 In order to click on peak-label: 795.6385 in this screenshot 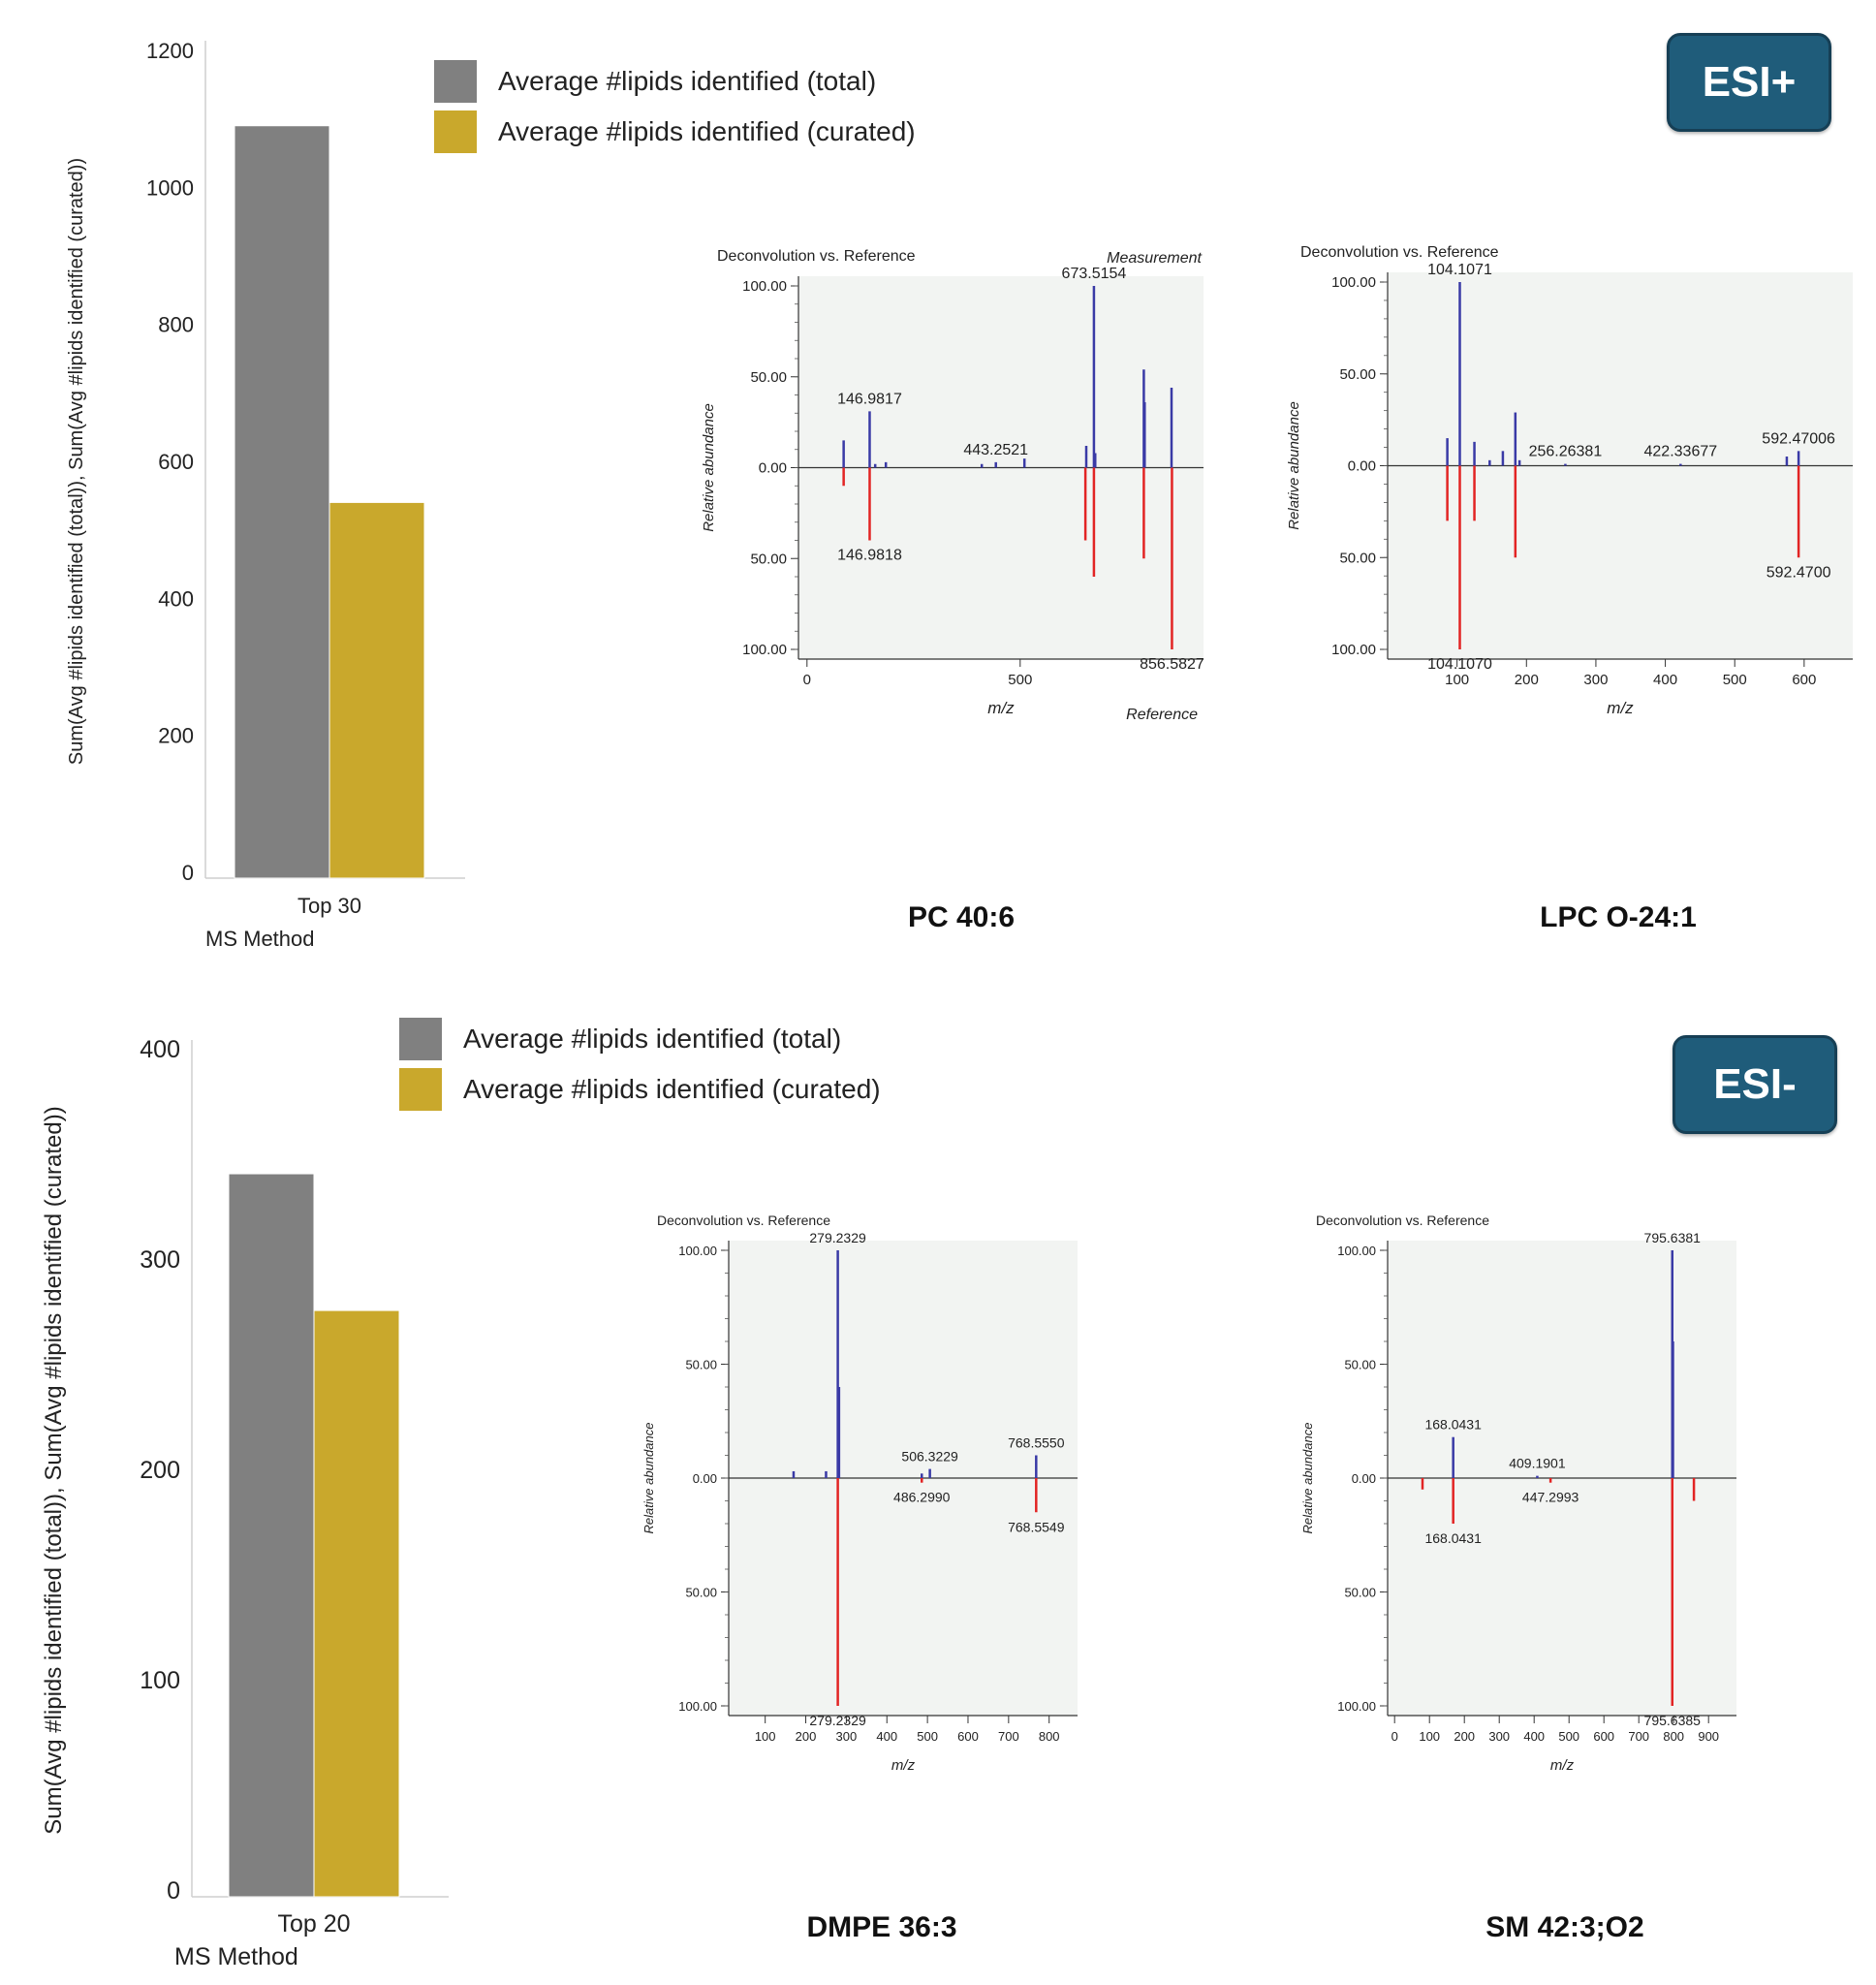, I will do `click(1673, 1720)`.